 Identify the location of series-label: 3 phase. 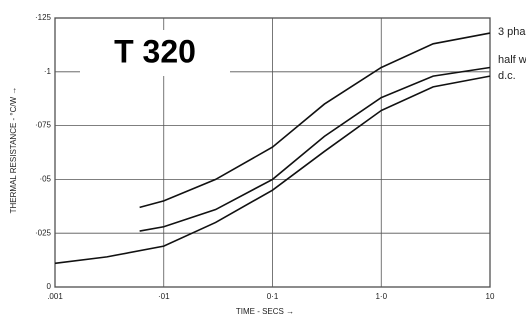
(512, 32).